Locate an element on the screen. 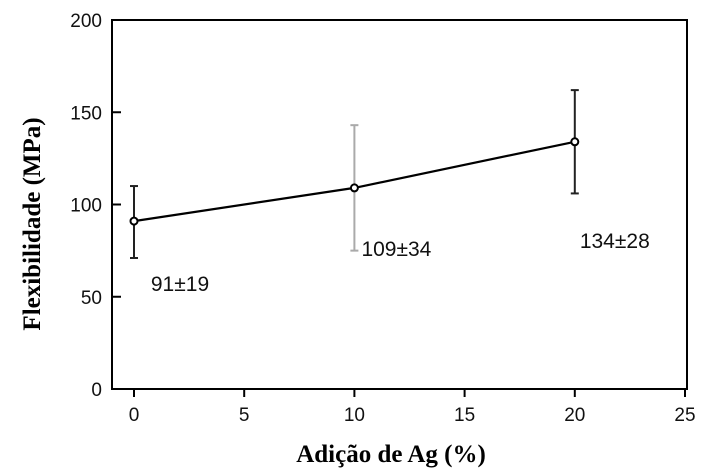 This screenshot has width=704, height=472. x-tick-label: 20 is located at coordinates (574, 415).